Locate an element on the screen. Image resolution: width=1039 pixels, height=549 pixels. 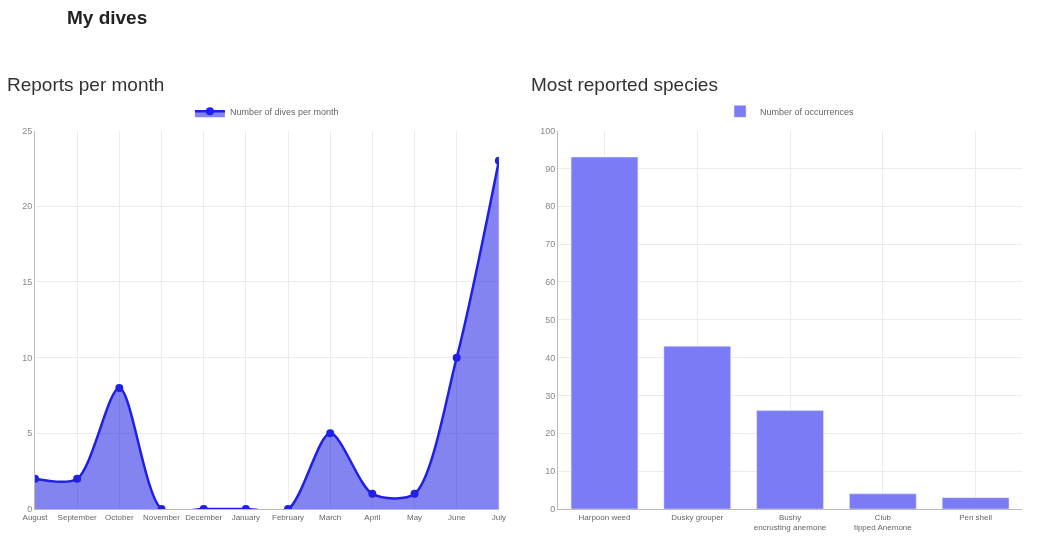
x-tick-label: March is located at coordinates (330, 517).